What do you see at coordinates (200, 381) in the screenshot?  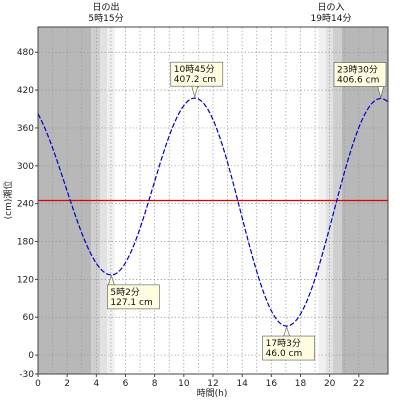 I see `x-axis-ticks: 0 2 4 6 8 10 12 14 16 18 20 22` at bounding box center [200, 381].